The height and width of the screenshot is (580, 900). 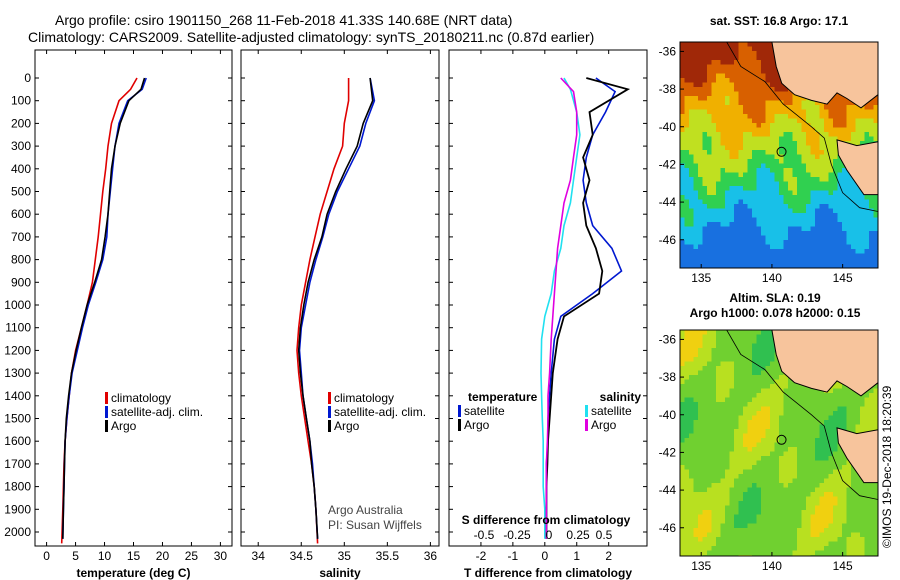 What do you see at coordinates (21, 123) in the screenshot?
I see `y-tick-label: 200` at bounding box center [21, 123].